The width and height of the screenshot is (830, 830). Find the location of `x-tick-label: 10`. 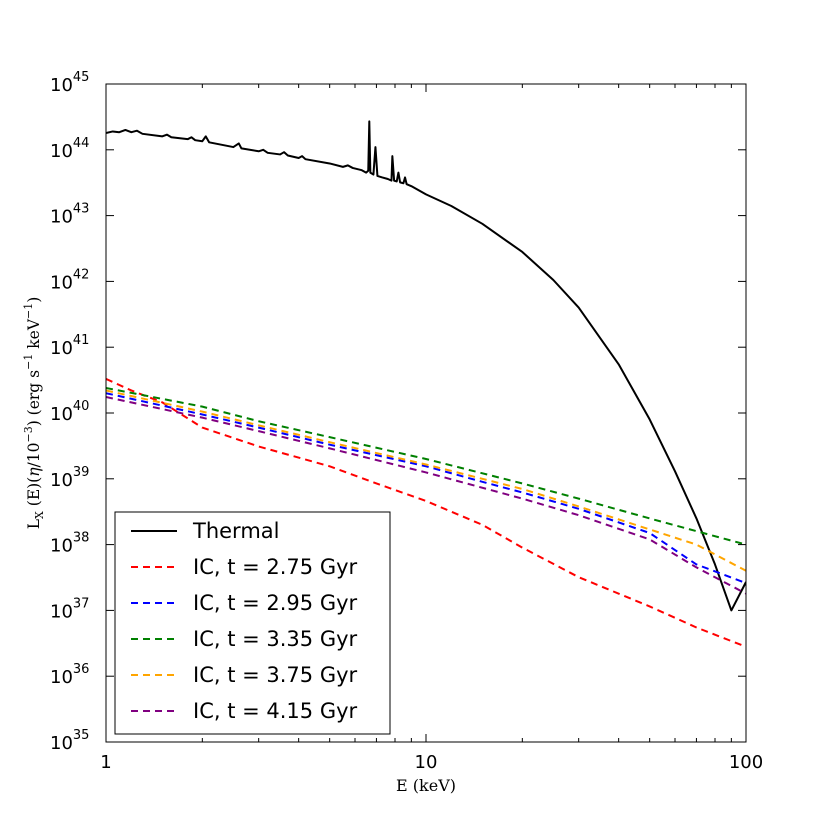

x-tick-label: 10 is located at coordinates (426, 762).